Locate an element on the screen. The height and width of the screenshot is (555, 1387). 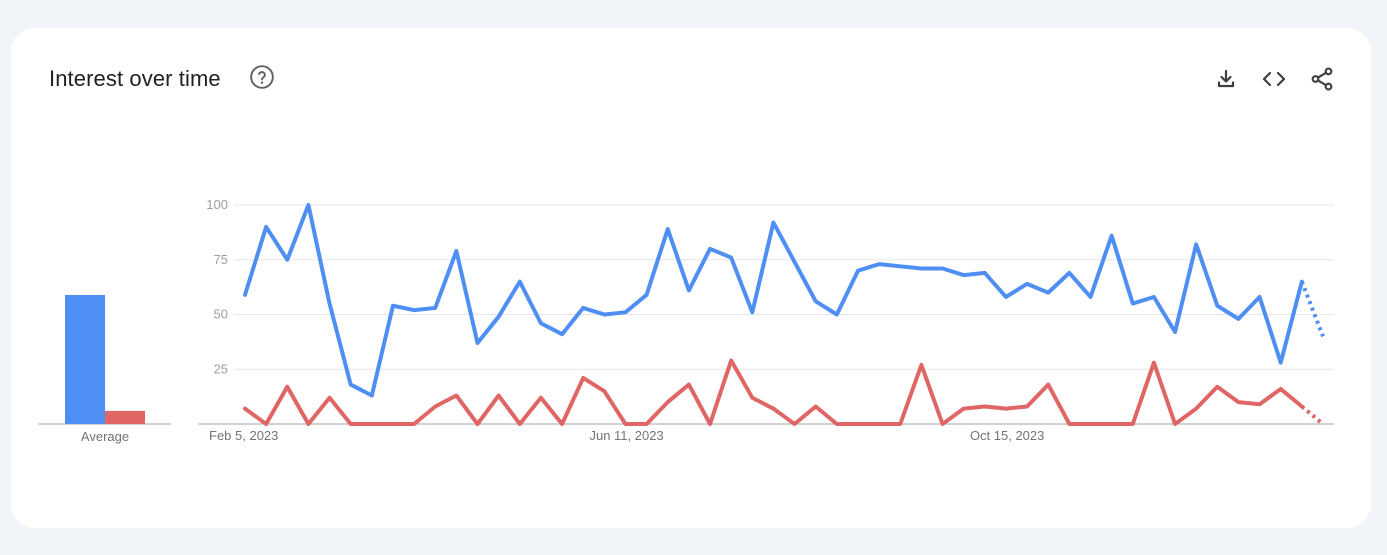
y-tick-label-75: 75 is located at coordinates (221, 259).